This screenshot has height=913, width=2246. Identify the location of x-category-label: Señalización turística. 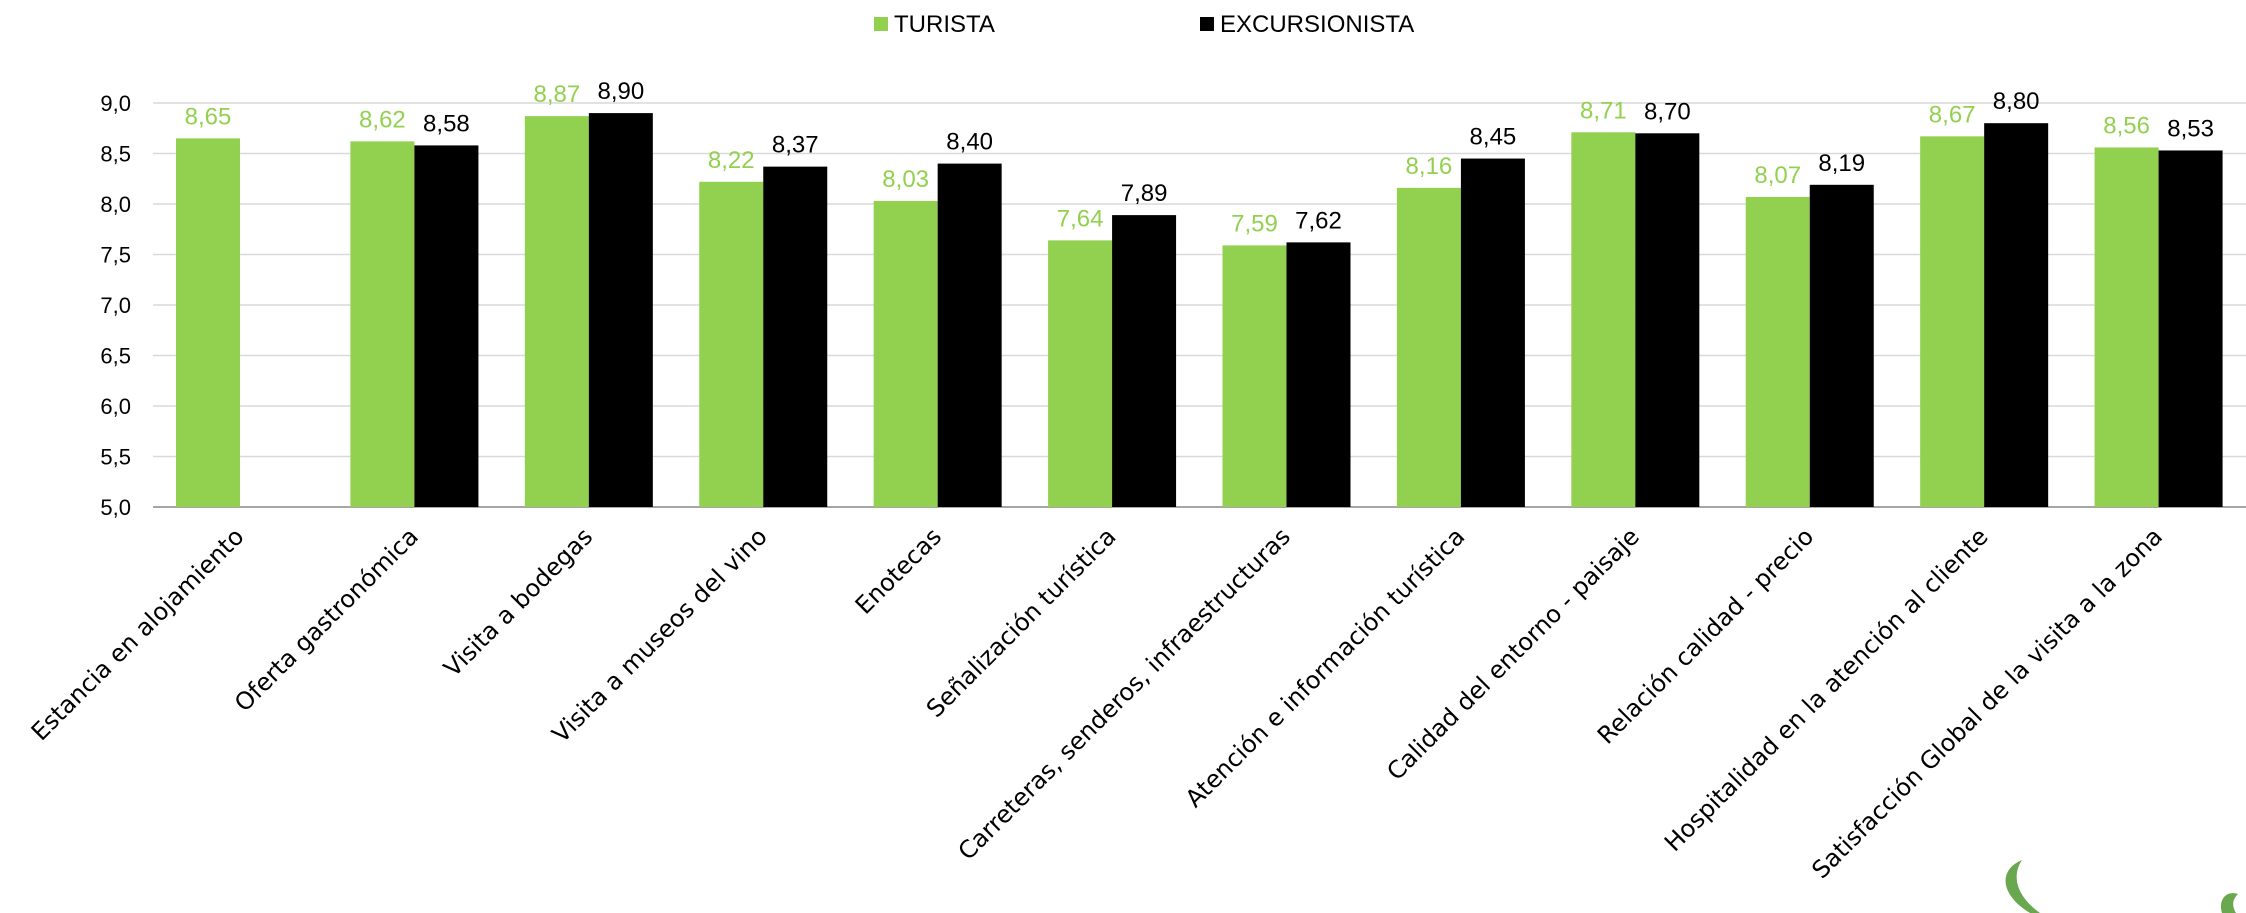
(1021, 622).